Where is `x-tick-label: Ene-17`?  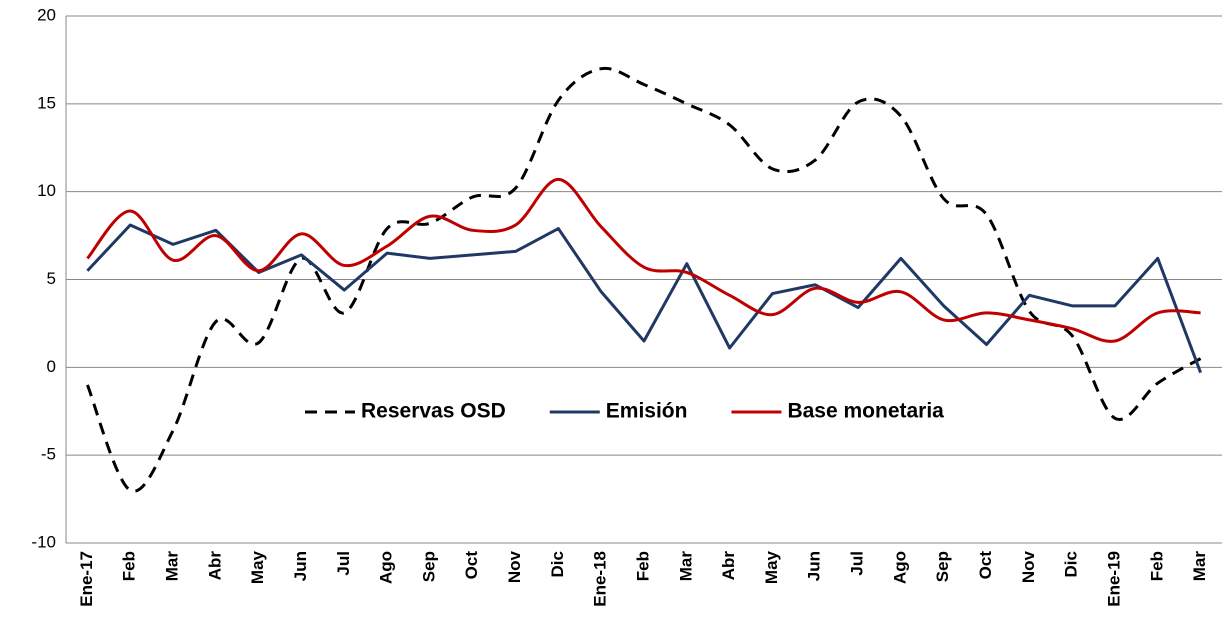 x-tick-label: Ene-17 is located at coordinates (86, 579).